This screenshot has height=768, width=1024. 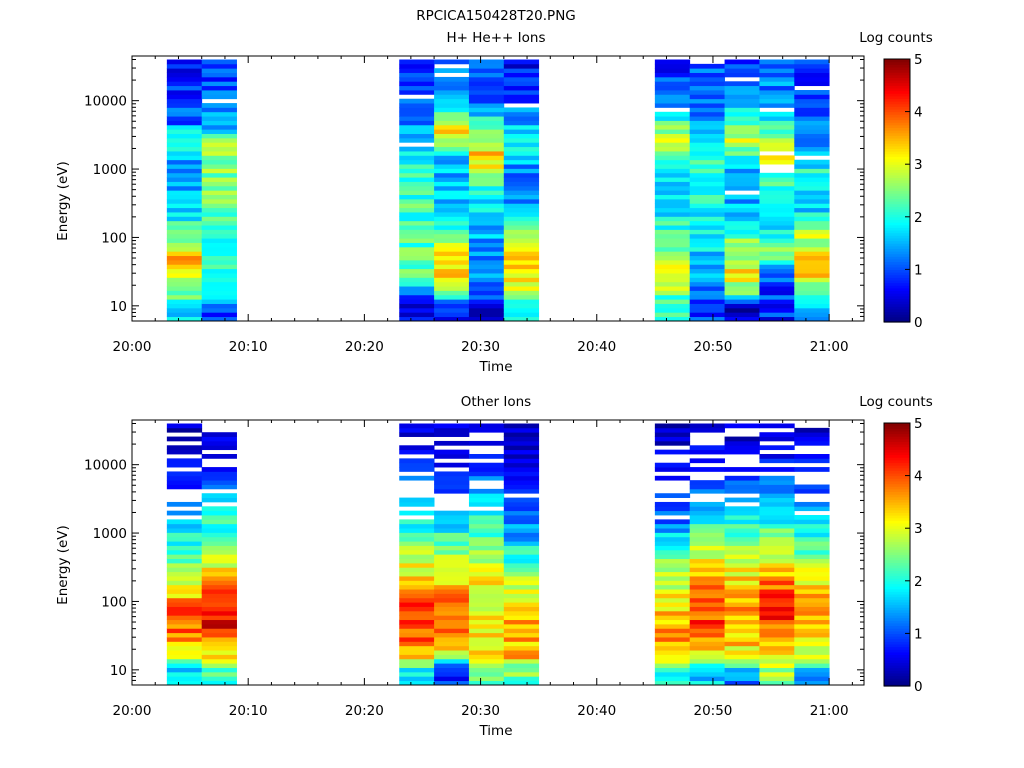 What do you see at coordinates (118, 671) in the screenshot?
I see `y-tick-label: 10` at bounding box center [118, 671].